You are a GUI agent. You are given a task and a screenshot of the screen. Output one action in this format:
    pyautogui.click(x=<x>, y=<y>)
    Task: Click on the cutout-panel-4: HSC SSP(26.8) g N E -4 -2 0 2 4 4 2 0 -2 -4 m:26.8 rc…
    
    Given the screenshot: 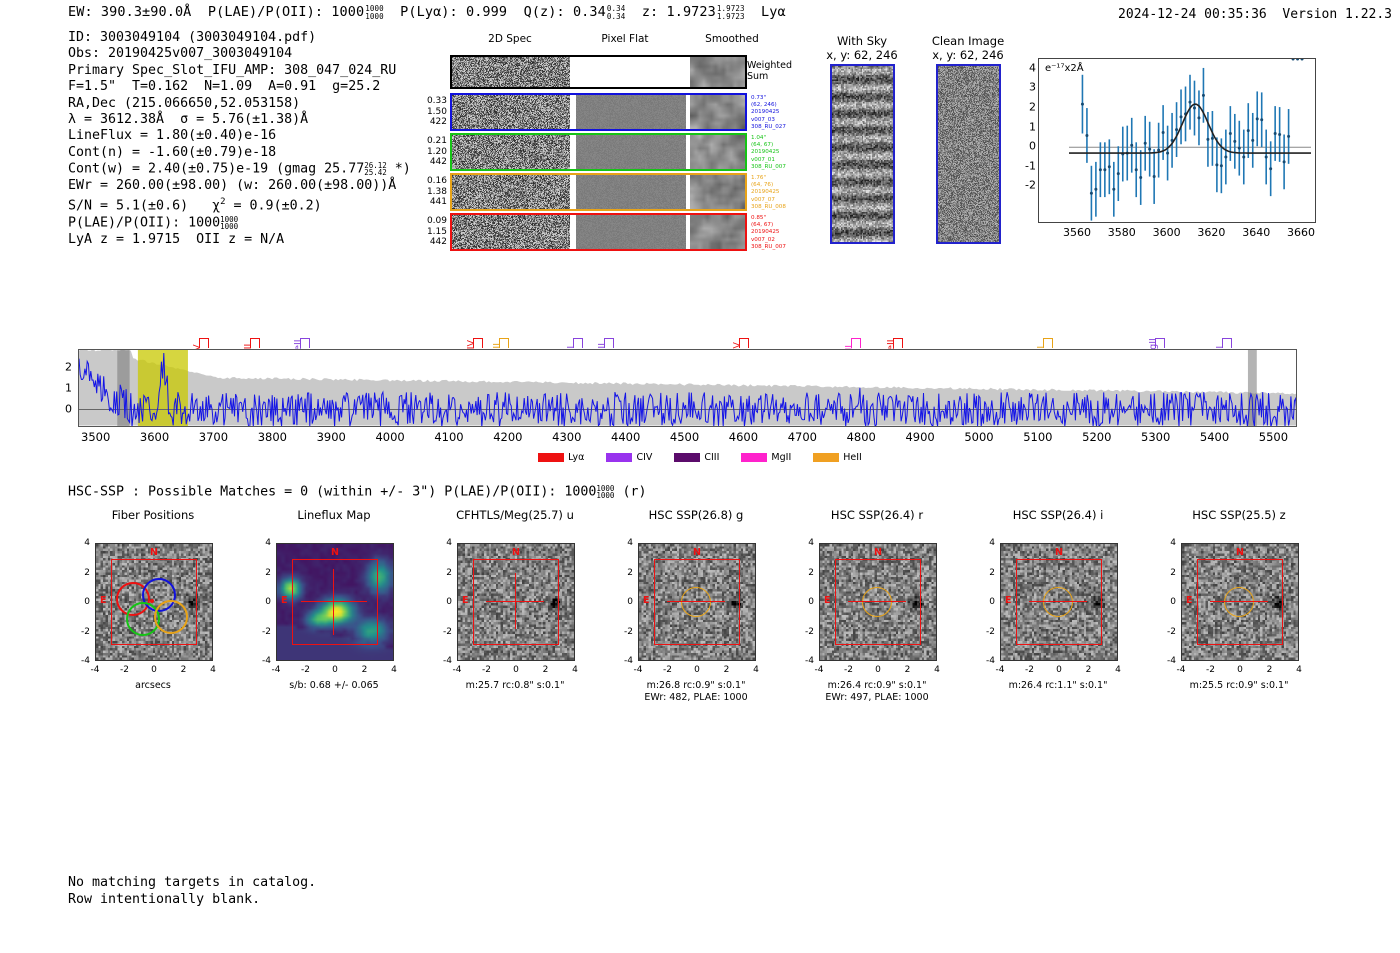 What is the action you would take?
    pyautogui.click(x=700, y=606)
    